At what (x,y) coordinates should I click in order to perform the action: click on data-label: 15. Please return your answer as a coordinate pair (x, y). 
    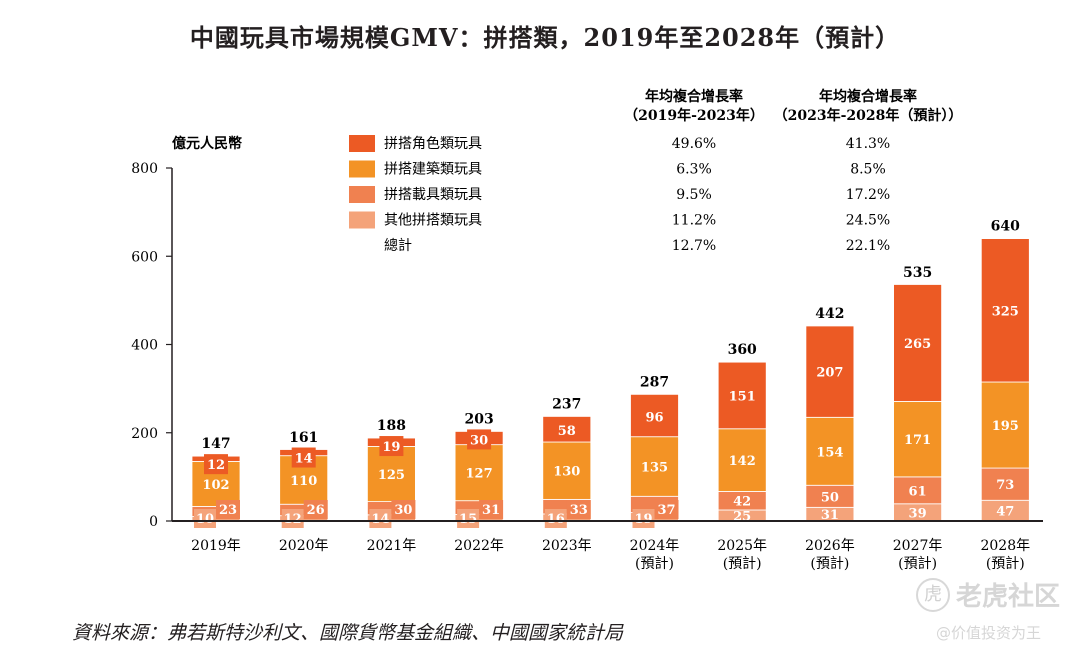
    Looking at the image, I should click on (468, 519).